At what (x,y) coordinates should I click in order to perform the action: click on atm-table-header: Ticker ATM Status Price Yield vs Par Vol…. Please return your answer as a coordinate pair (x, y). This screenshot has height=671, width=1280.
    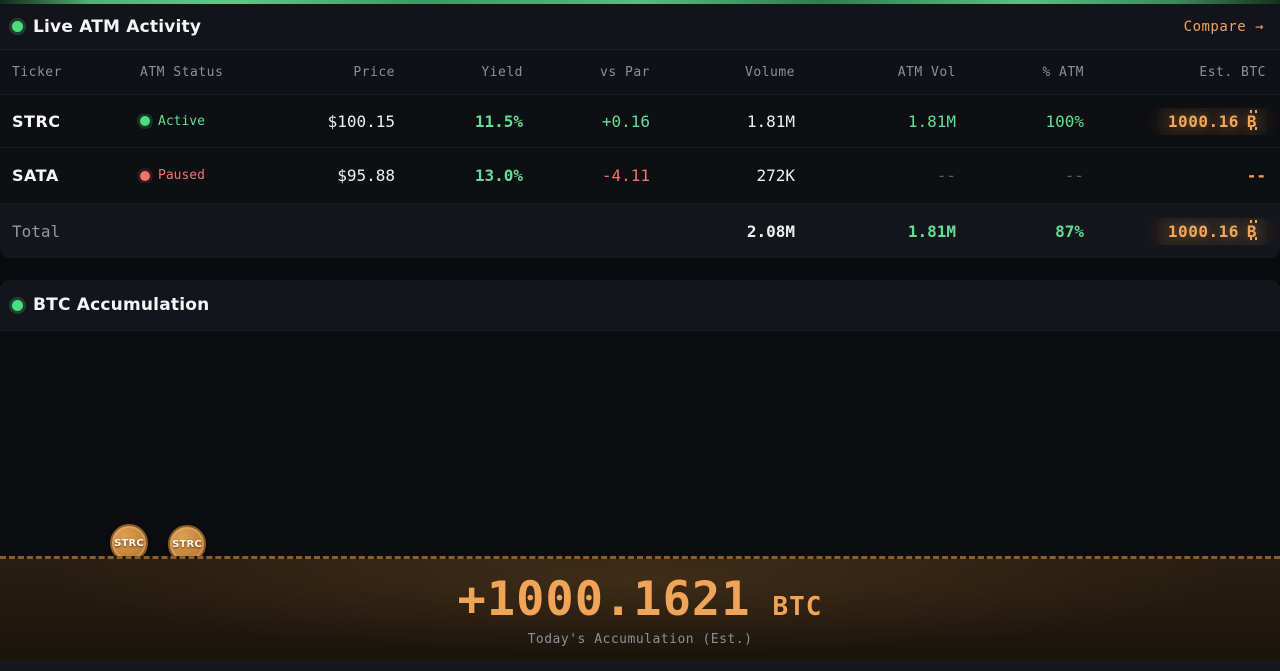
    Looking at the image, I should click on (640, 72).